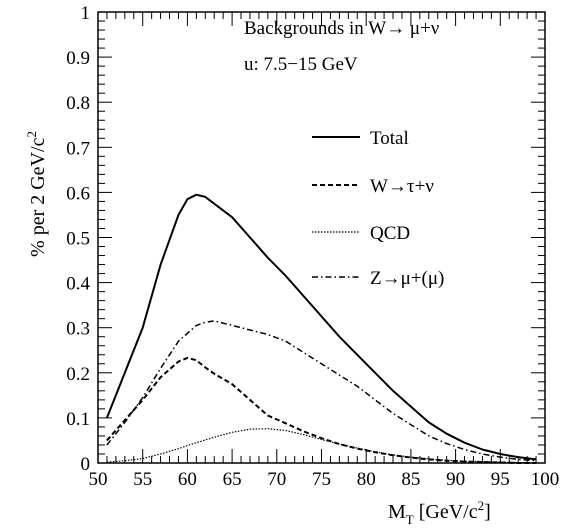 This screenshot has height=531, width=571. What do you see at coordinates (78, 58) in the screenshot?
I see `y-tick-label: 0.9` at bounding box center [78, 58].